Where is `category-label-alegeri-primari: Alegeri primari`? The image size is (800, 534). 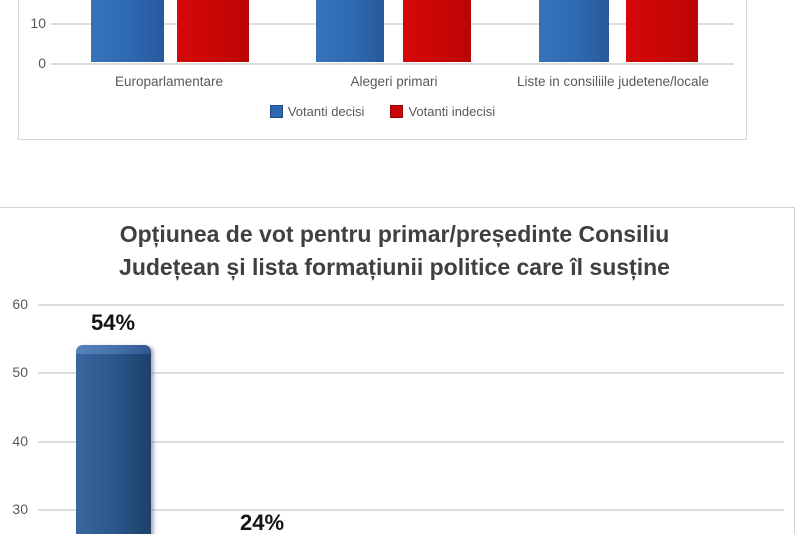 category-label-alegeri-primari: Alegeri primari is located at coordinates (394, 81).